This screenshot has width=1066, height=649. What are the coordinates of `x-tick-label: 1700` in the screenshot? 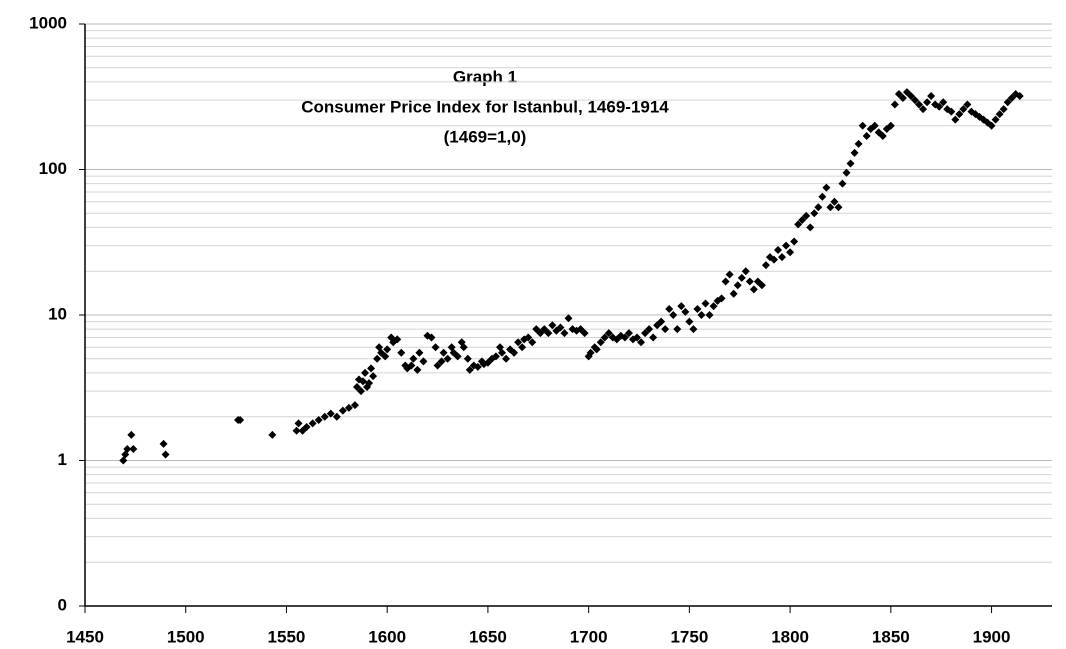 It's located at (589, 636).